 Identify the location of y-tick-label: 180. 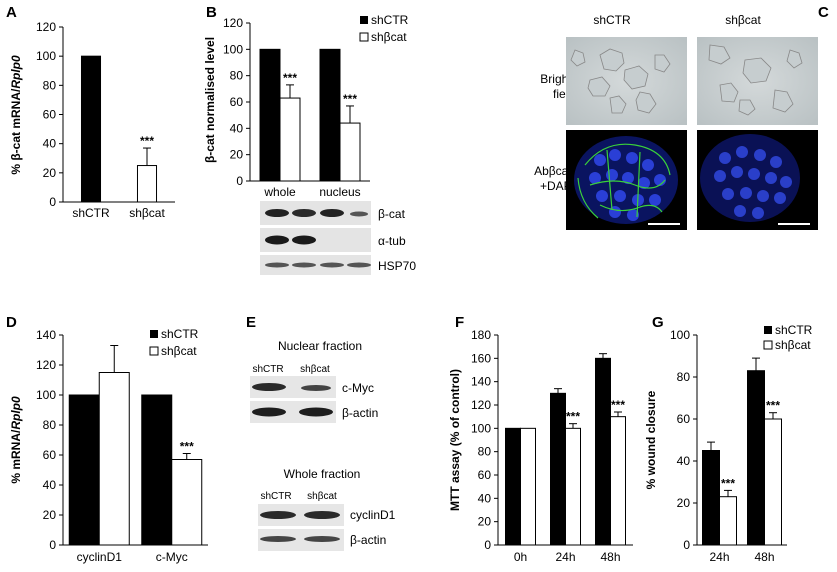
(481, 335).